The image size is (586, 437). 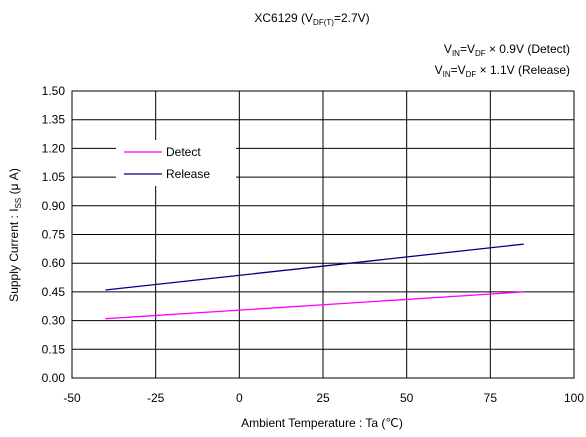 What do you see at coordinates (54, 91) in the screenshot?
I see `y-tick-label: 1.50` at bounding box center [54, 91].